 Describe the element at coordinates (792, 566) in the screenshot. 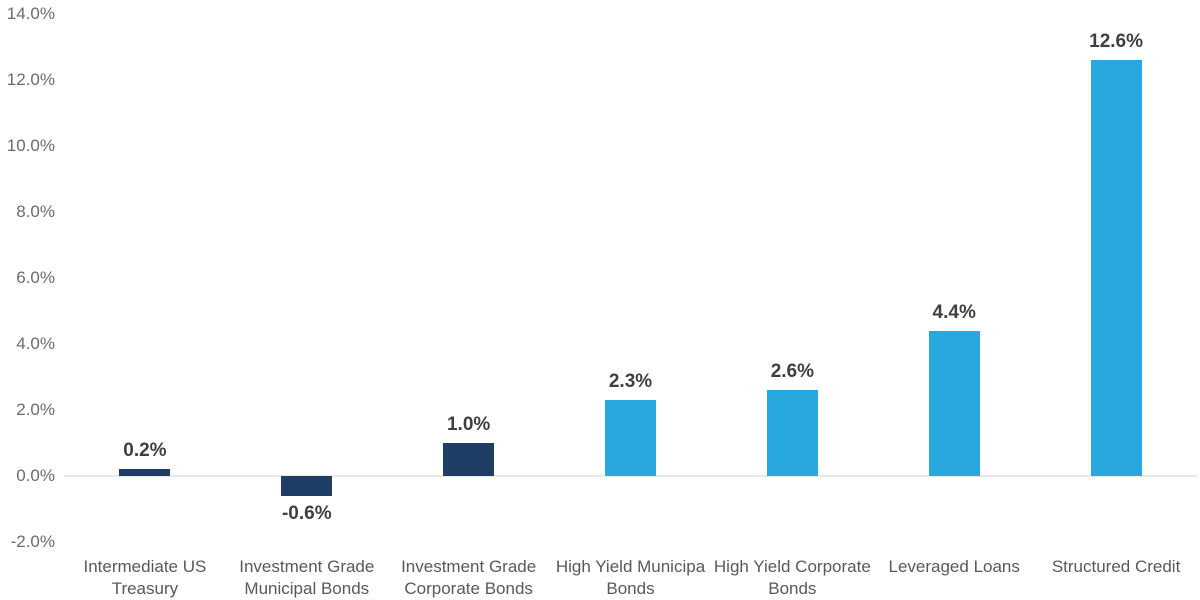

I see `x-axis-category-label-line: High Yield Corporate` at that location.